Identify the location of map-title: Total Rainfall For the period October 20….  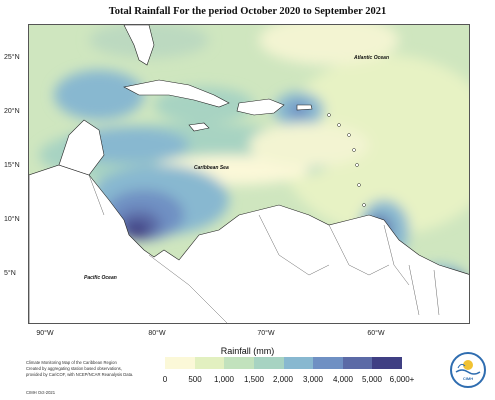
(247, 11).